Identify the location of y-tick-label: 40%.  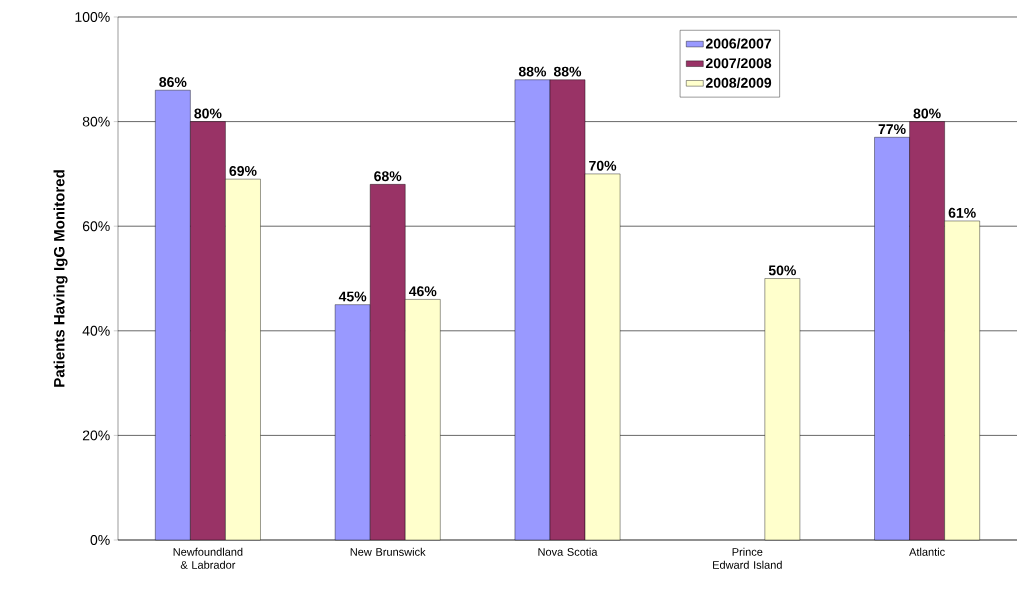
(96, 330).